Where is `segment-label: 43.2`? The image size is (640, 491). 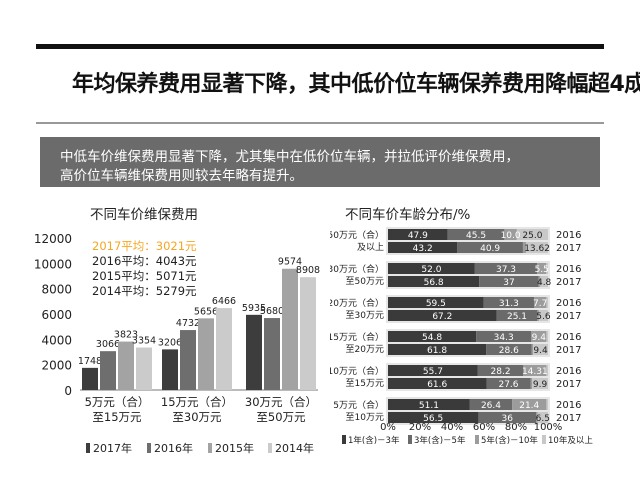
segment-label: 43.2 is located at coordinates (423, 249).